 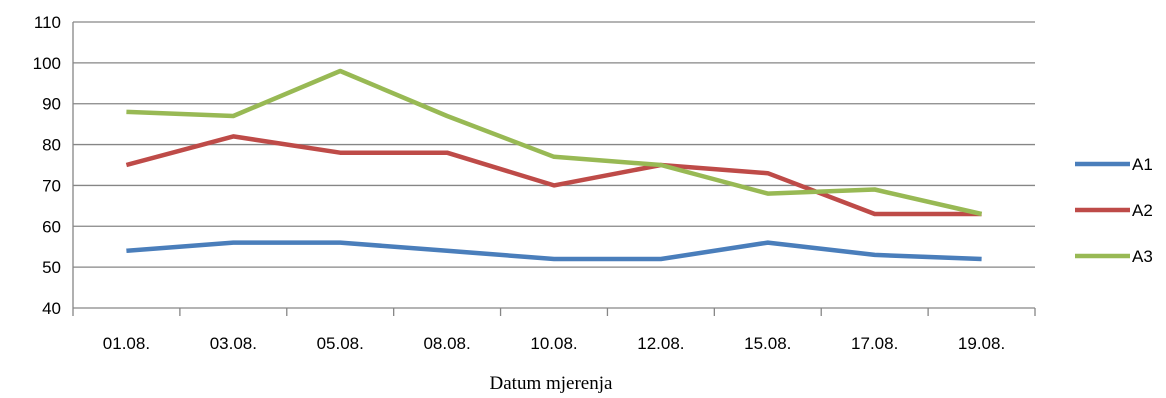 What do you see at coordinates (47, 63) in the screenshot?
I see `y-tick-label: 100` at bounding box center [47, 63].